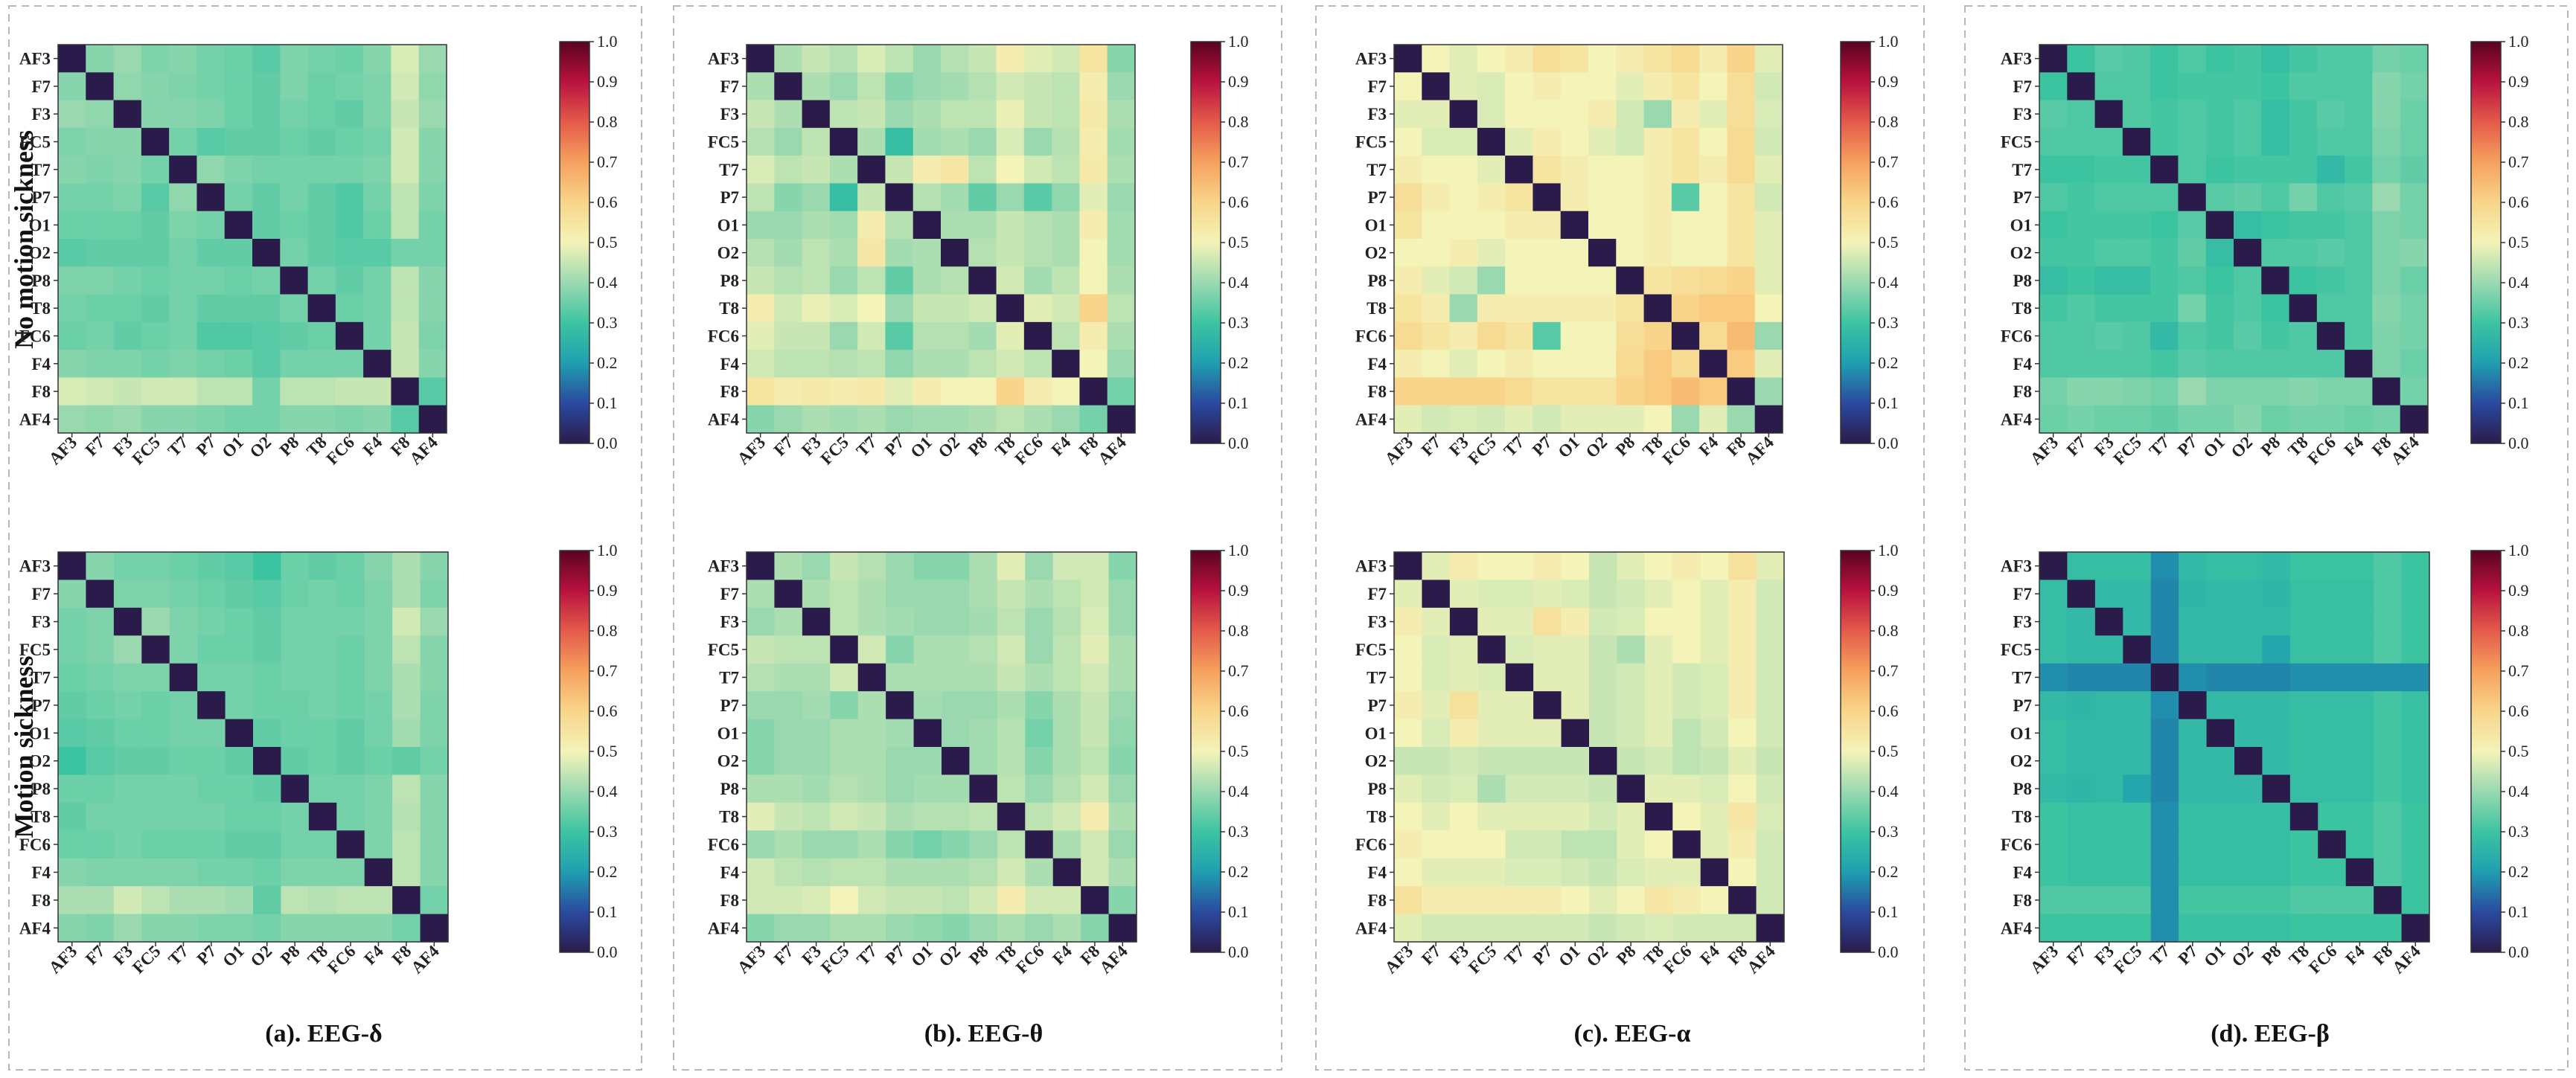 The image size is (2576, 1078). What do you see at coordinates (1371, 566) in the screenshot?
I see `y-tick-label: AF3` at bounding box center [1371, 566].